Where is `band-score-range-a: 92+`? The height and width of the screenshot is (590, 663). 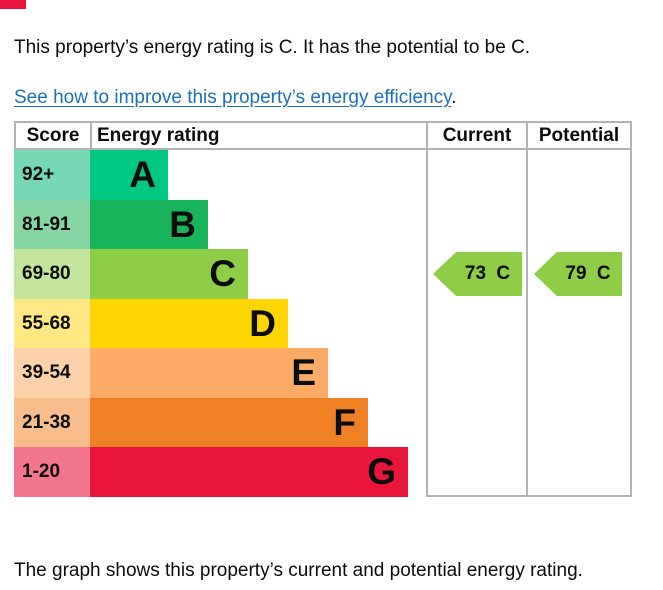
band-score-range-a: 92+ is located at coordinates (52, 175).